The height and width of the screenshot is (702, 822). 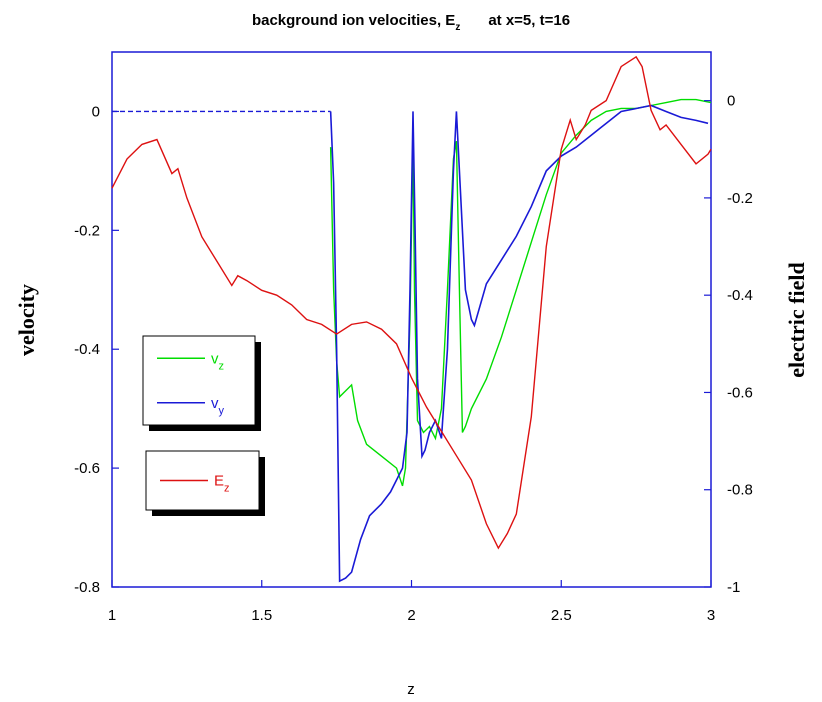 What do you see at coordinates (199, 380) in the screenshot?
I see `legend-box` at bounding box center [199, 380].